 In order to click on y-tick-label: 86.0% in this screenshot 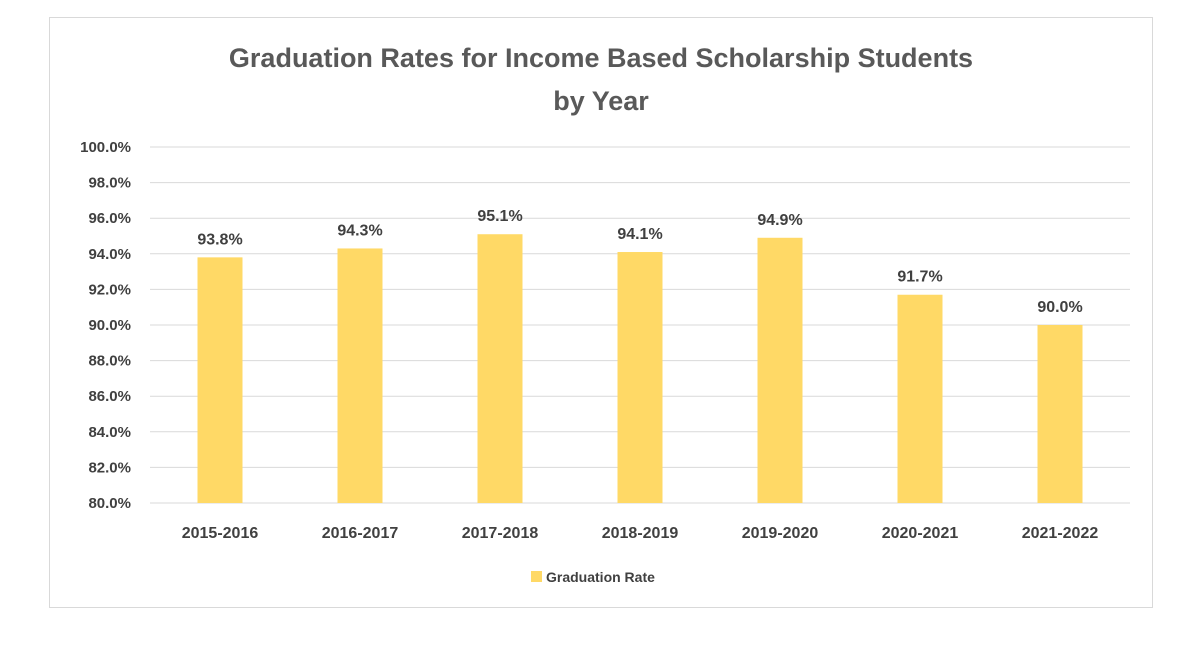, I will do `click(109, 396)`.